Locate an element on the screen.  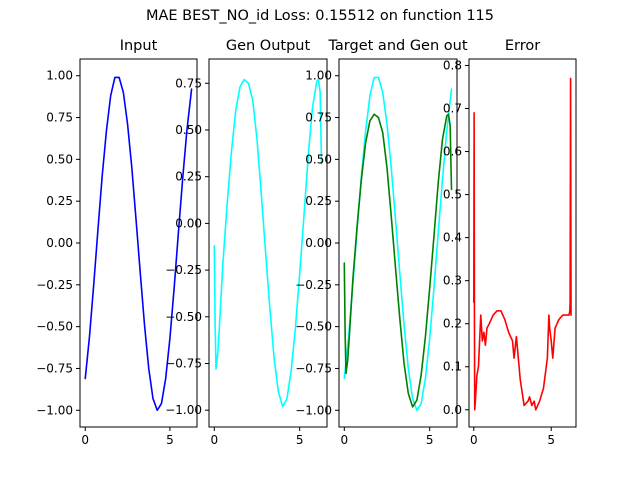
y-tick-label-3-3: −0.50 is located at coordinates (313, 327).